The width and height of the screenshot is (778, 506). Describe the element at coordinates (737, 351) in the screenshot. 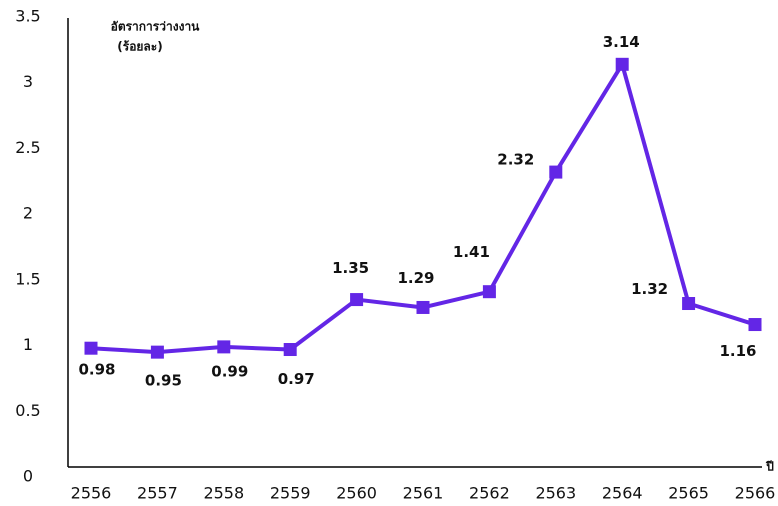

I see `data-label: 1.16` at that location.